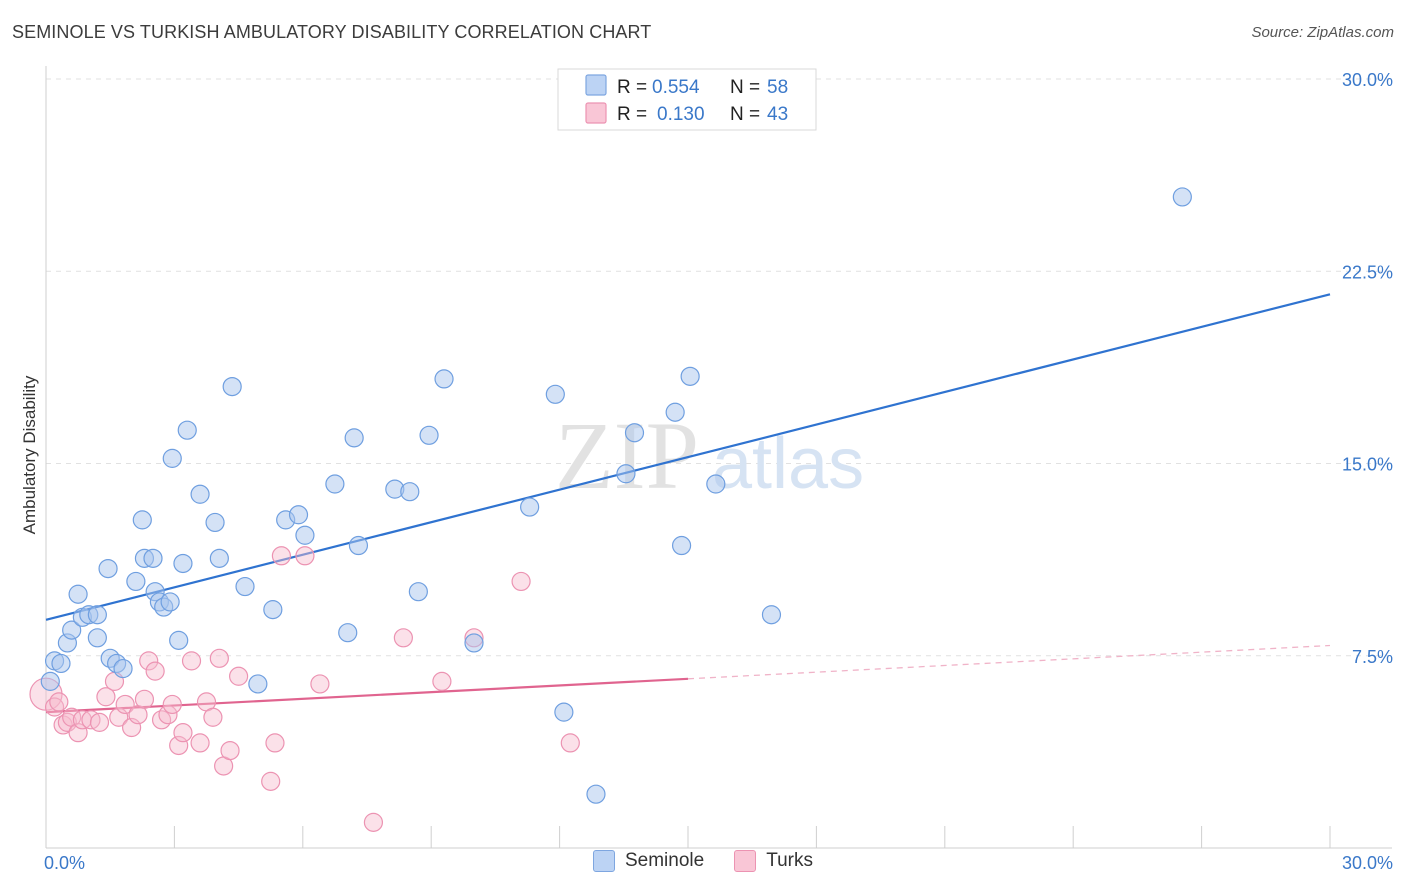 The height and width of the screenshot is (892, 1406). I want to click on legend-swatch-seminole-bottom, so click(603, 861).